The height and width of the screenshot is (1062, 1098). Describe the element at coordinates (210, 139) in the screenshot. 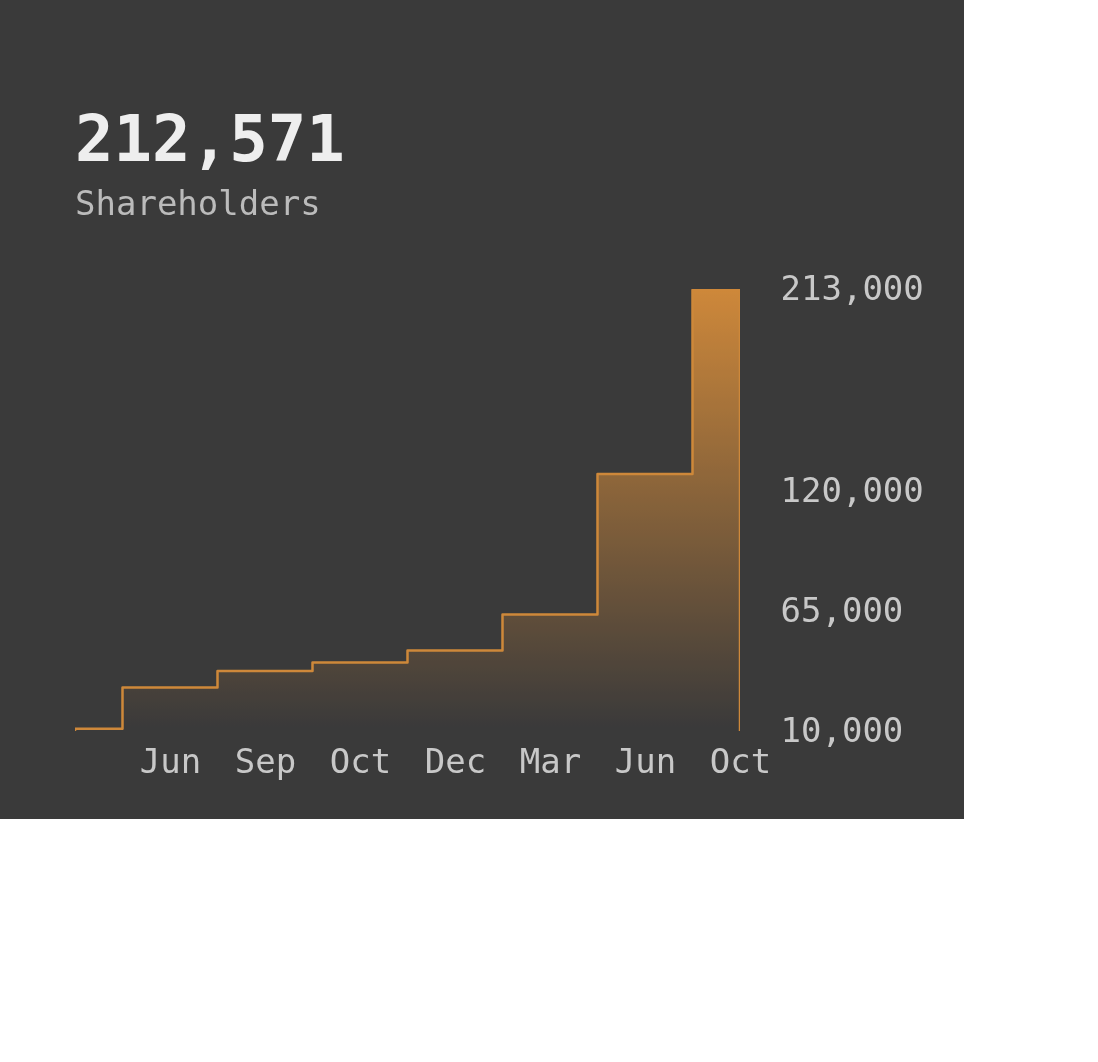

I see `chart-title: 212,571` at that location.